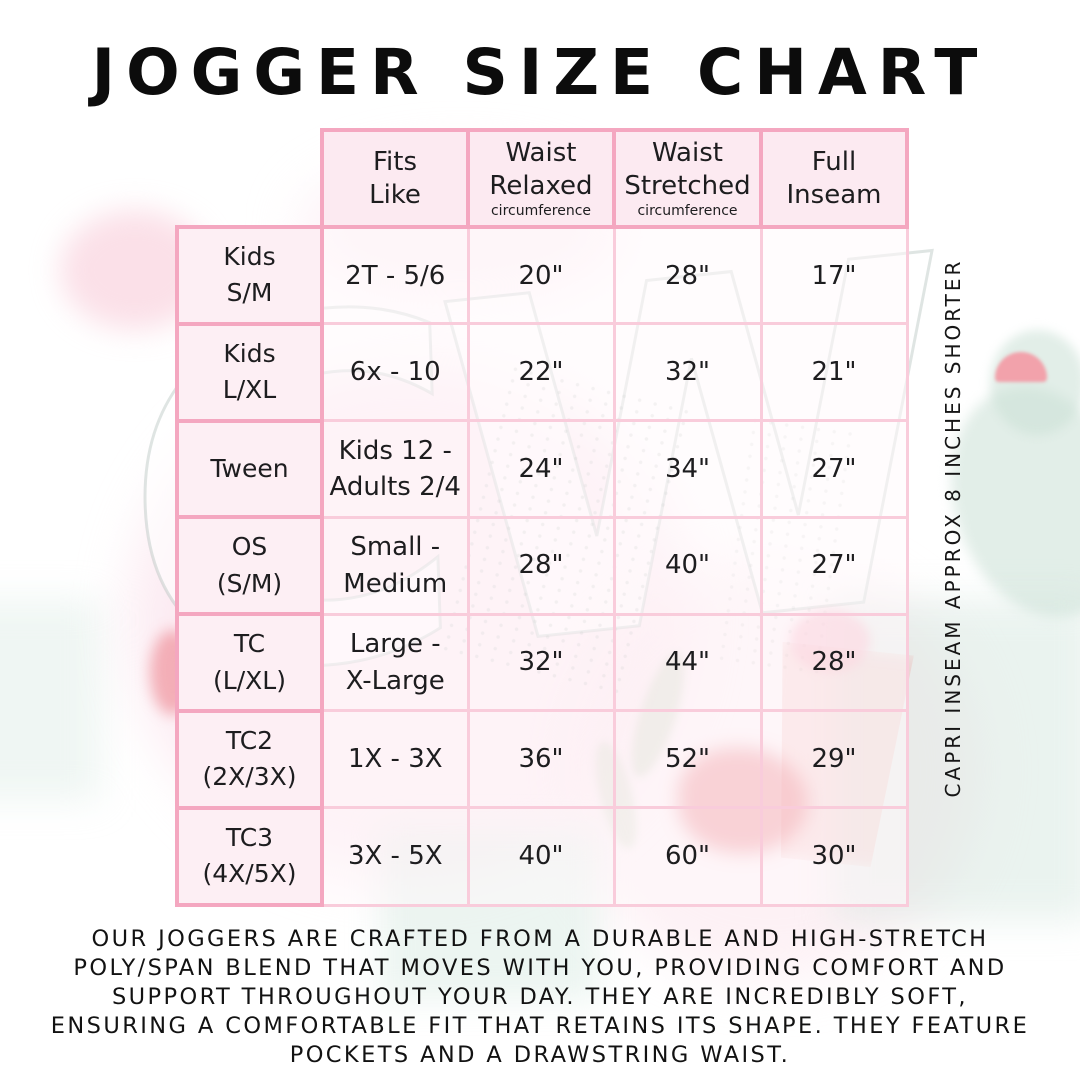  I want to click on fits-like-cell: 3X - 5X, so click(395, 856).